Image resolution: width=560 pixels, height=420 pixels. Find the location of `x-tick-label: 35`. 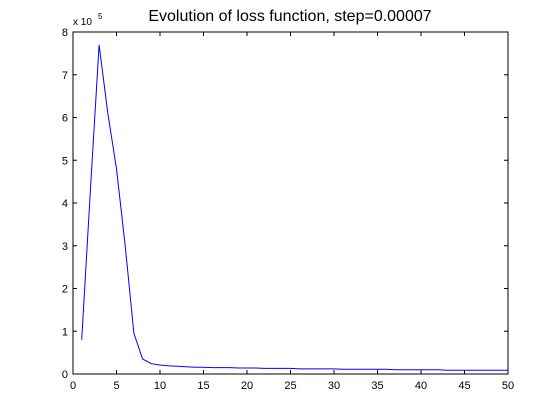

x-tick-label: 35 is located at coordinates (377, 386).